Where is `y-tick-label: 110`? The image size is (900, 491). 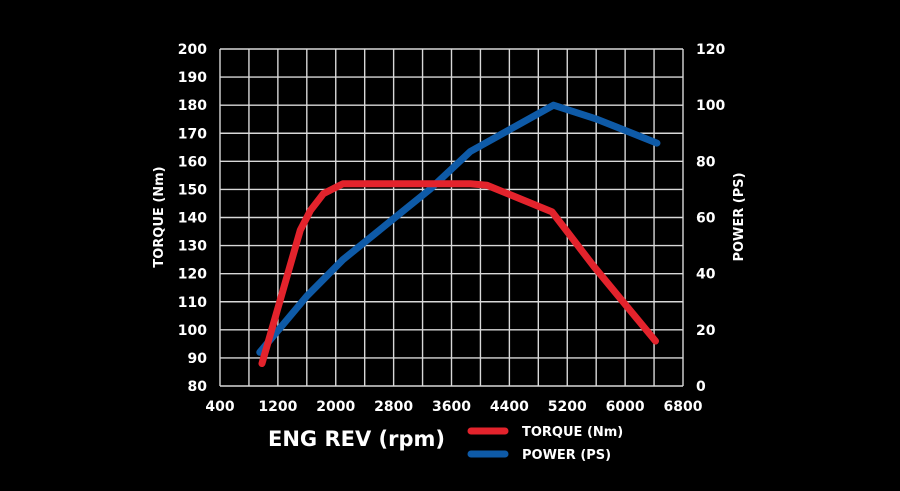 y-tick-label: 110 is located at coordinates (192, 303).